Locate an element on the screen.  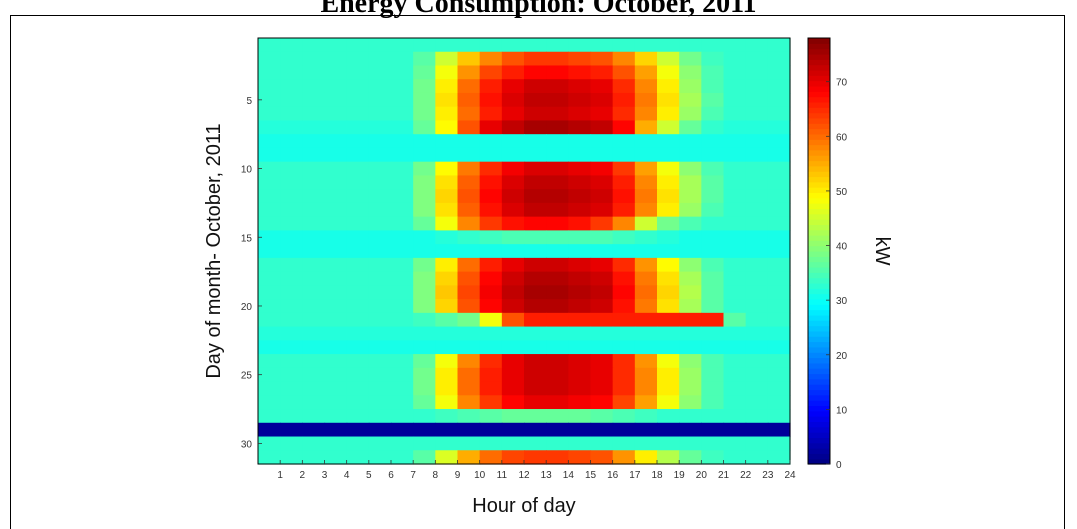
x-tick-label: 6 is located at coordinates (391, 475).